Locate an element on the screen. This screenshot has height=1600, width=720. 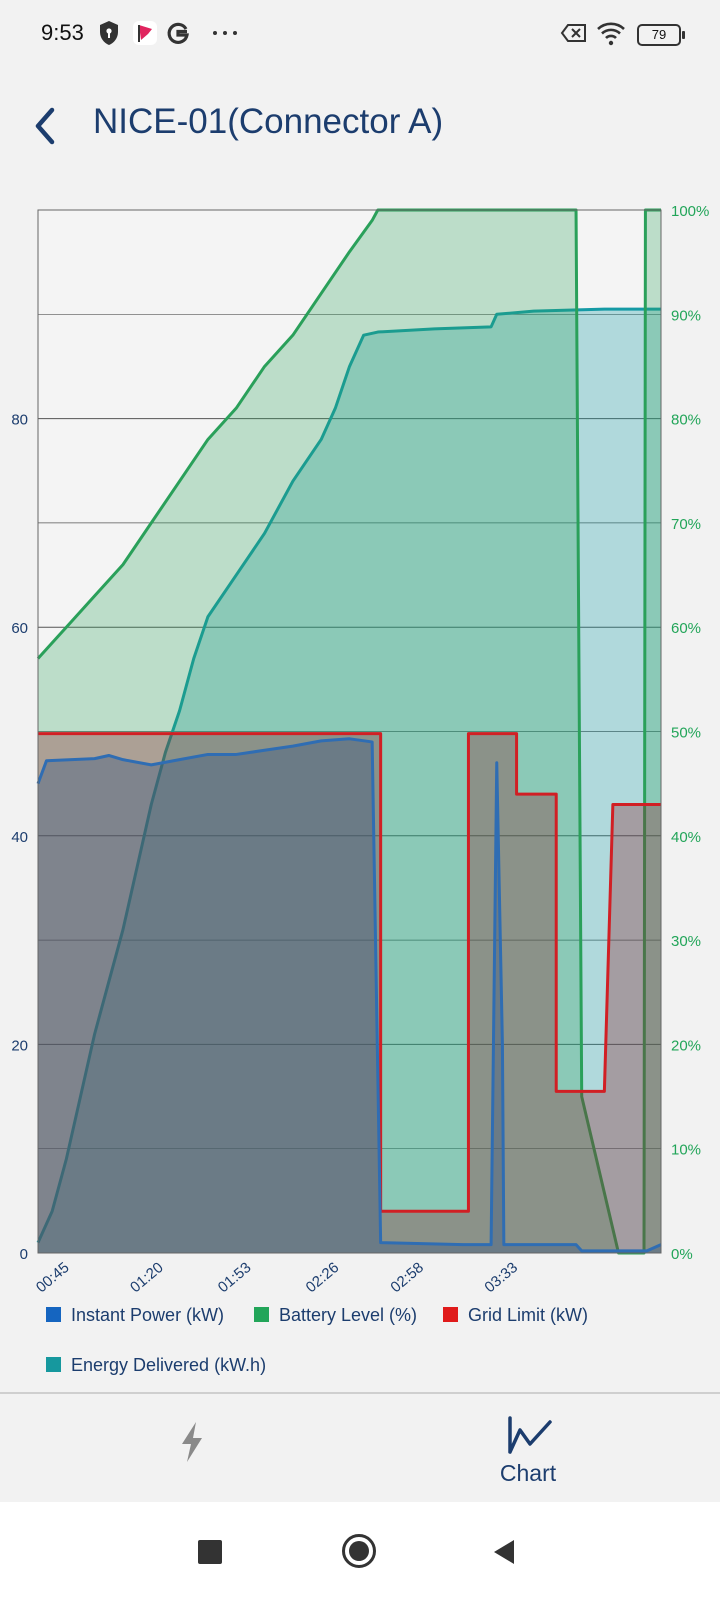
tab-chart-label: Chart is located at coordinates (528, 1473).